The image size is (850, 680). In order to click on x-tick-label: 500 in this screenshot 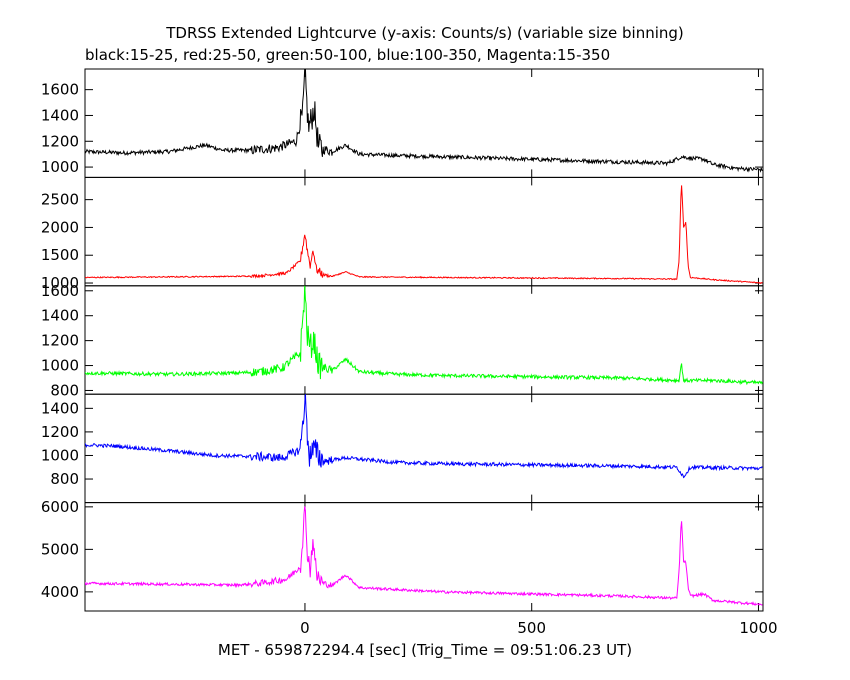, I will do `click(531, 628)`.